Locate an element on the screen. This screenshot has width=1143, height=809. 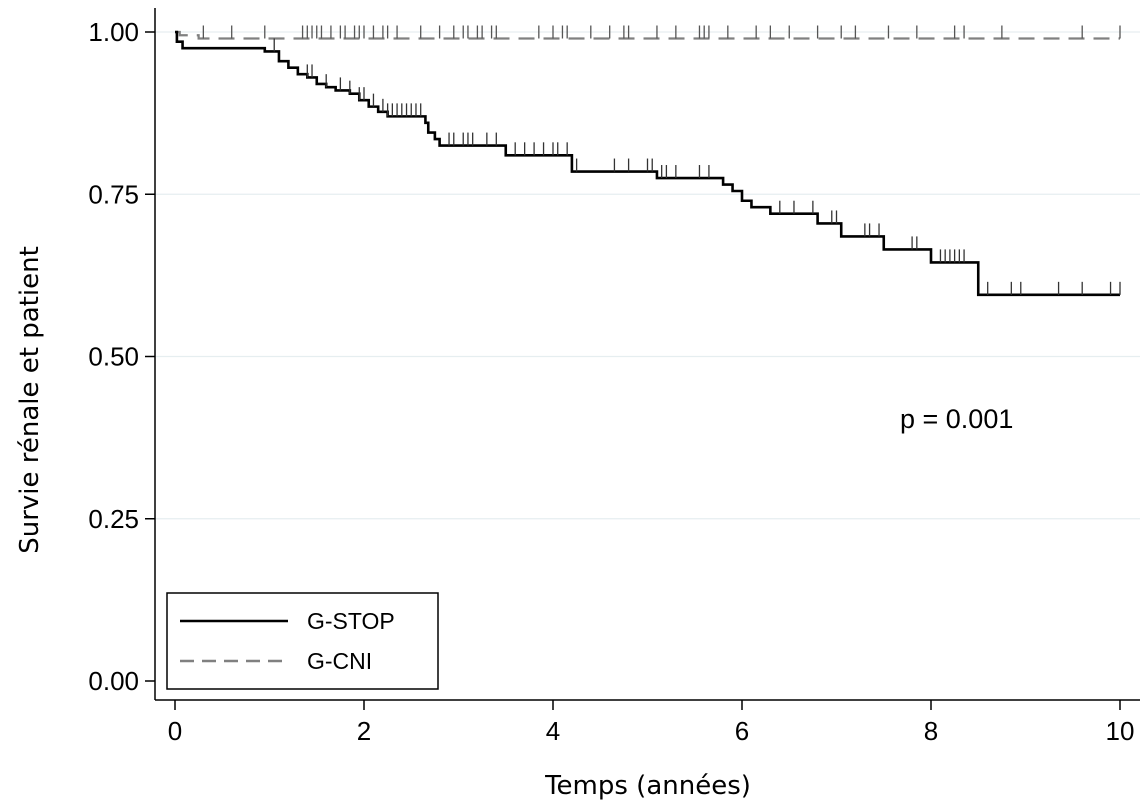
legend-box is located at coordinates (302, 641).